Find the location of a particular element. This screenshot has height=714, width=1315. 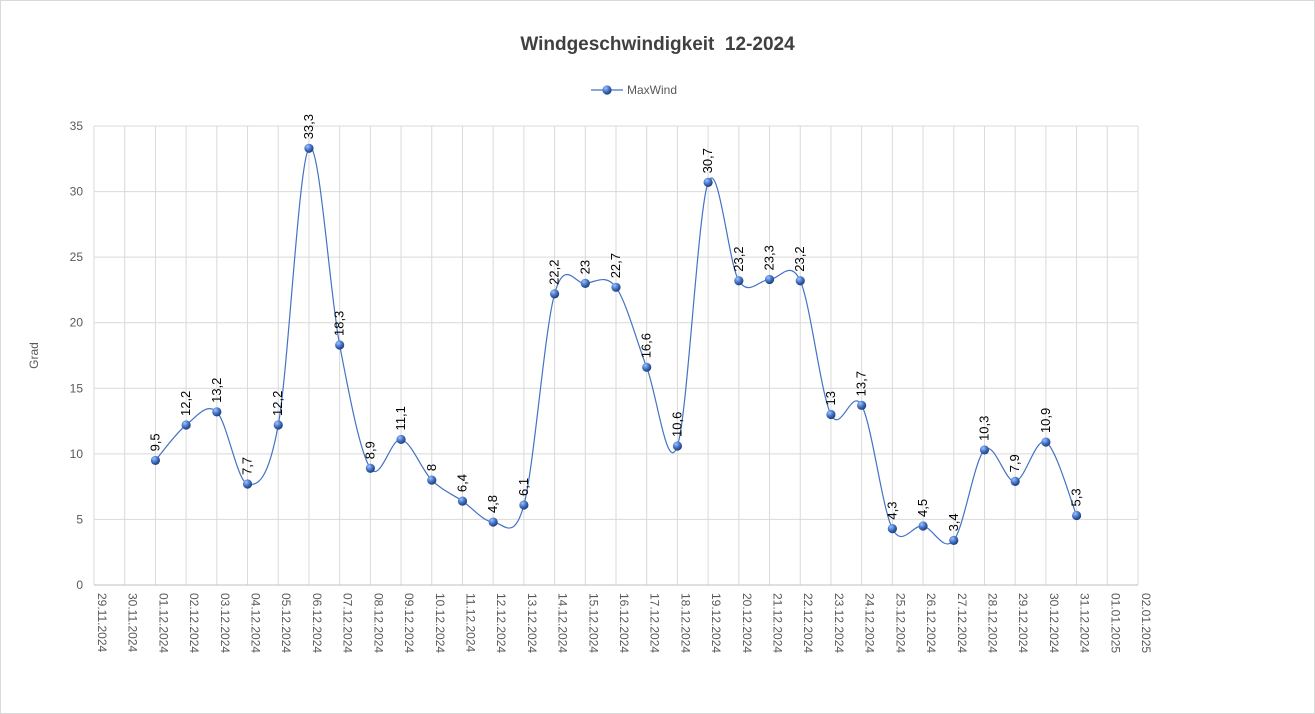

legend-label-maxwind: MaxWind is located at coordinates (652, 90).